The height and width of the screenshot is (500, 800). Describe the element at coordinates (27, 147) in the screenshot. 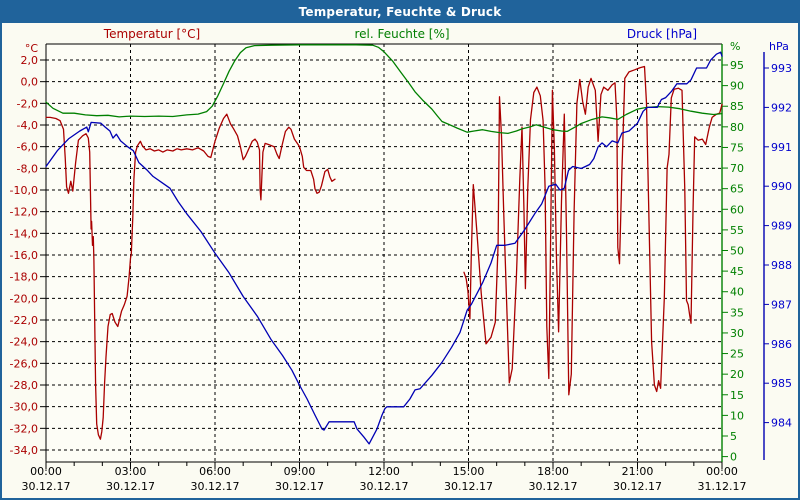

I see `temperature-tick-label: -6,0` at that location.